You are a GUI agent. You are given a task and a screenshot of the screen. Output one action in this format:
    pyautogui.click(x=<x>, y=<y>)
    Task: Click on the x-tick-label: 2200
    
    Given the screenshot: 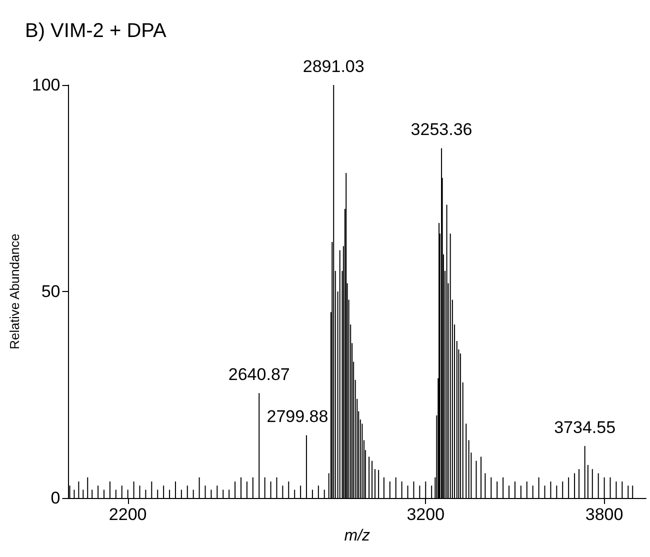 What is the action you would take?
    pyautogui.click(x=127, y=514)
    